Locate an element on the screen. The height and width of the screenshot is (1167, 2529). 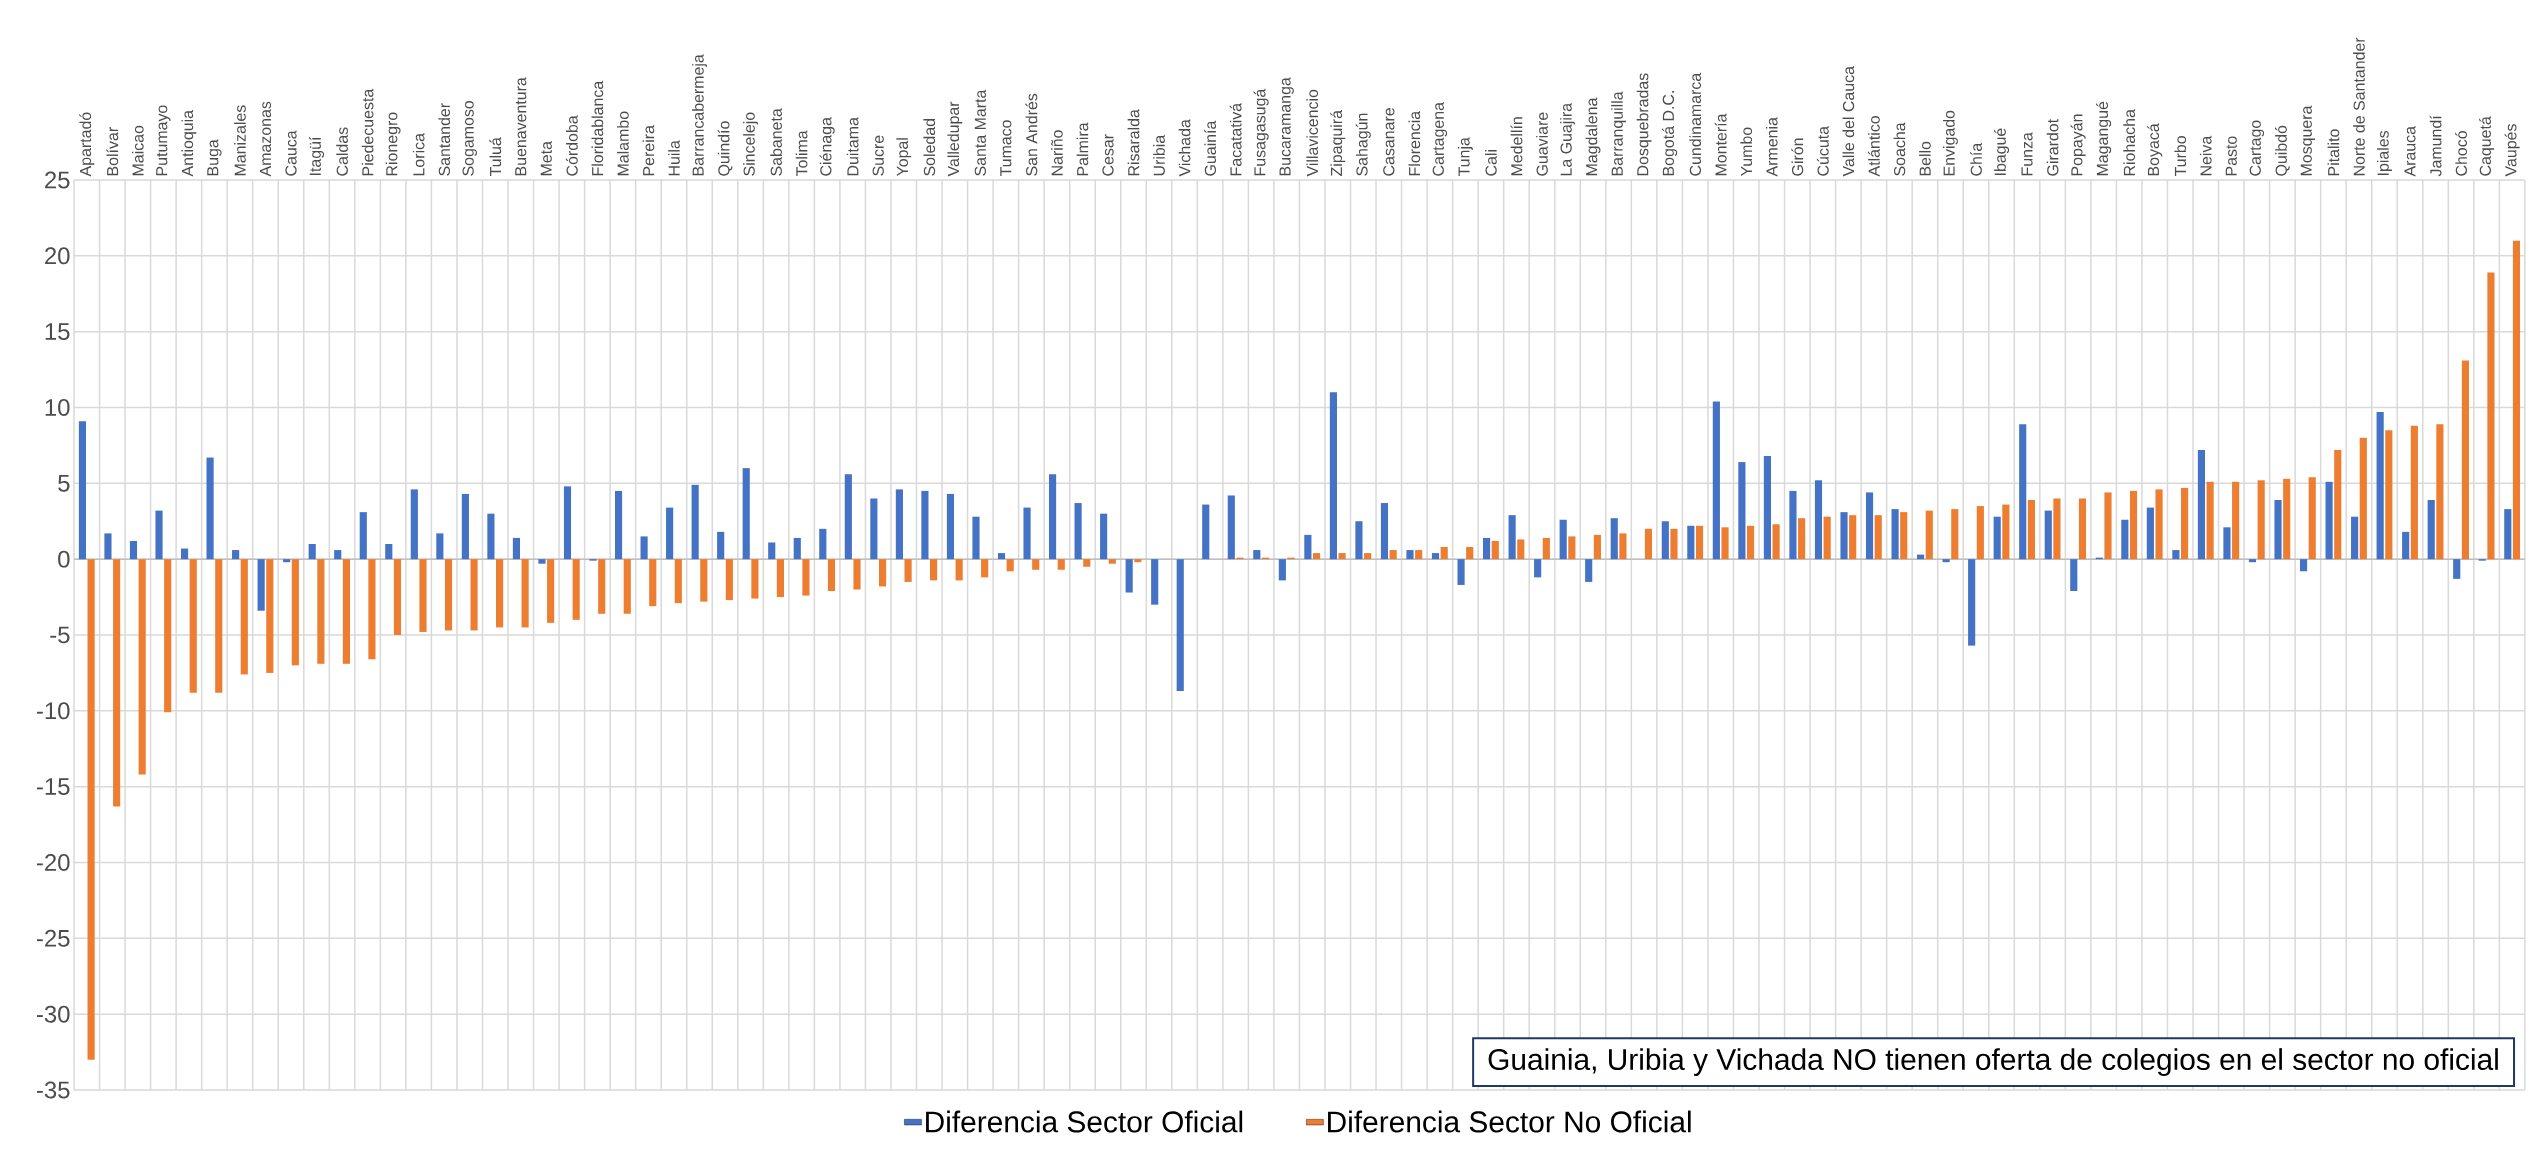
x-tick-label: Bello is located at coordinates (1925, 158).